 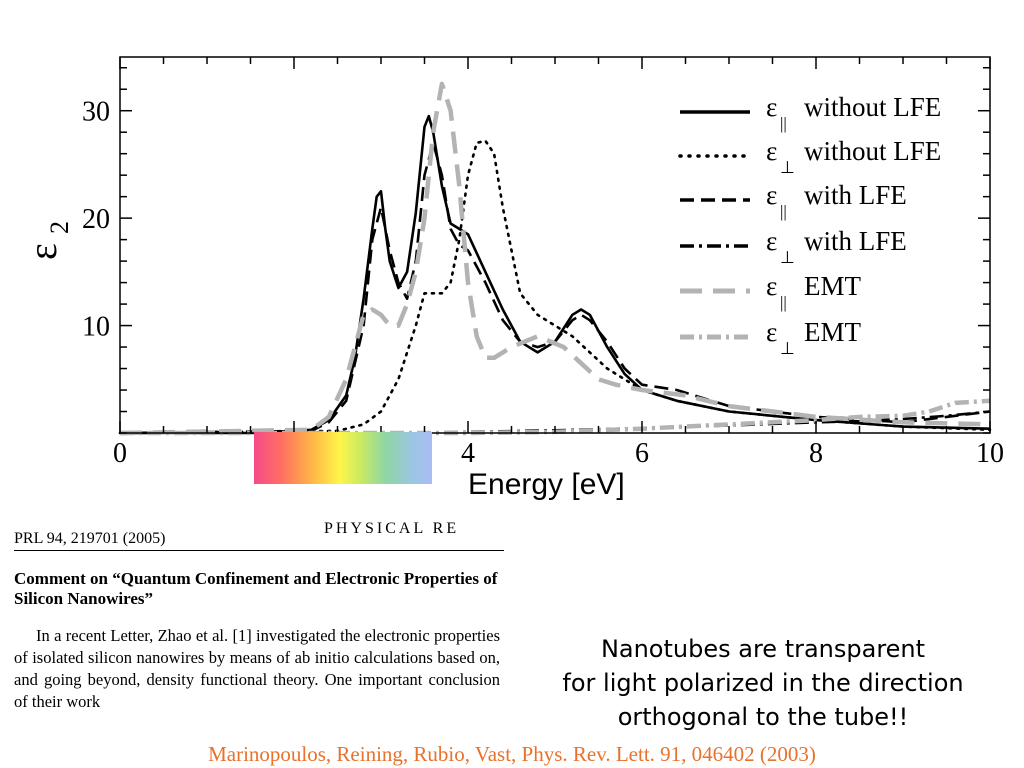 What do you see at coordinates (546, 484) in the screenshot?
I see `x-axis-label: Energy [eV]` at bounding box center [546, 484].